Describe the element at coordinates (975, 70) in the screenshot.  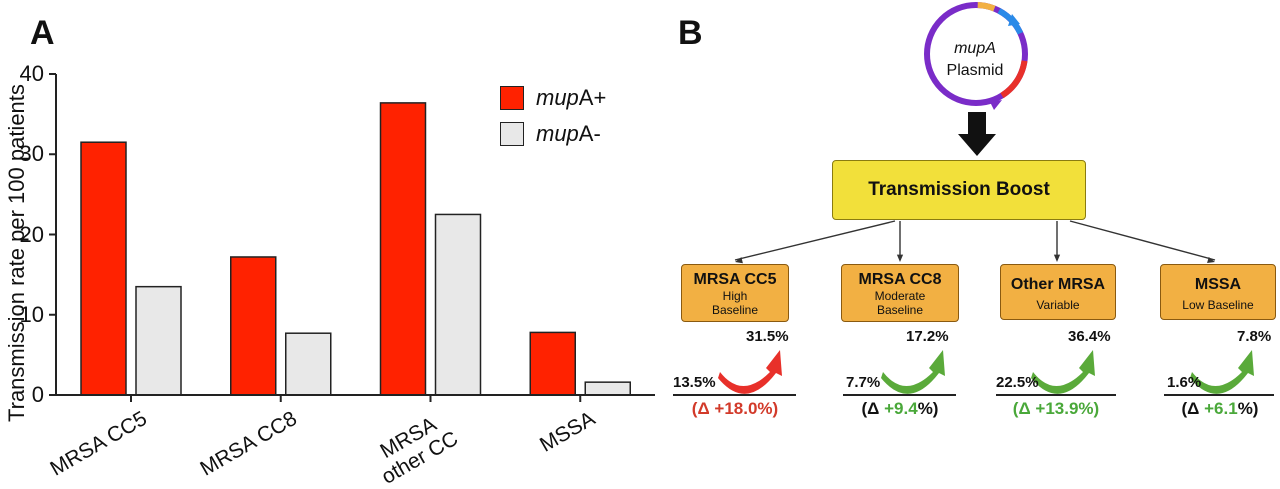
I see `plasmid-word: Plasmid` at that location.